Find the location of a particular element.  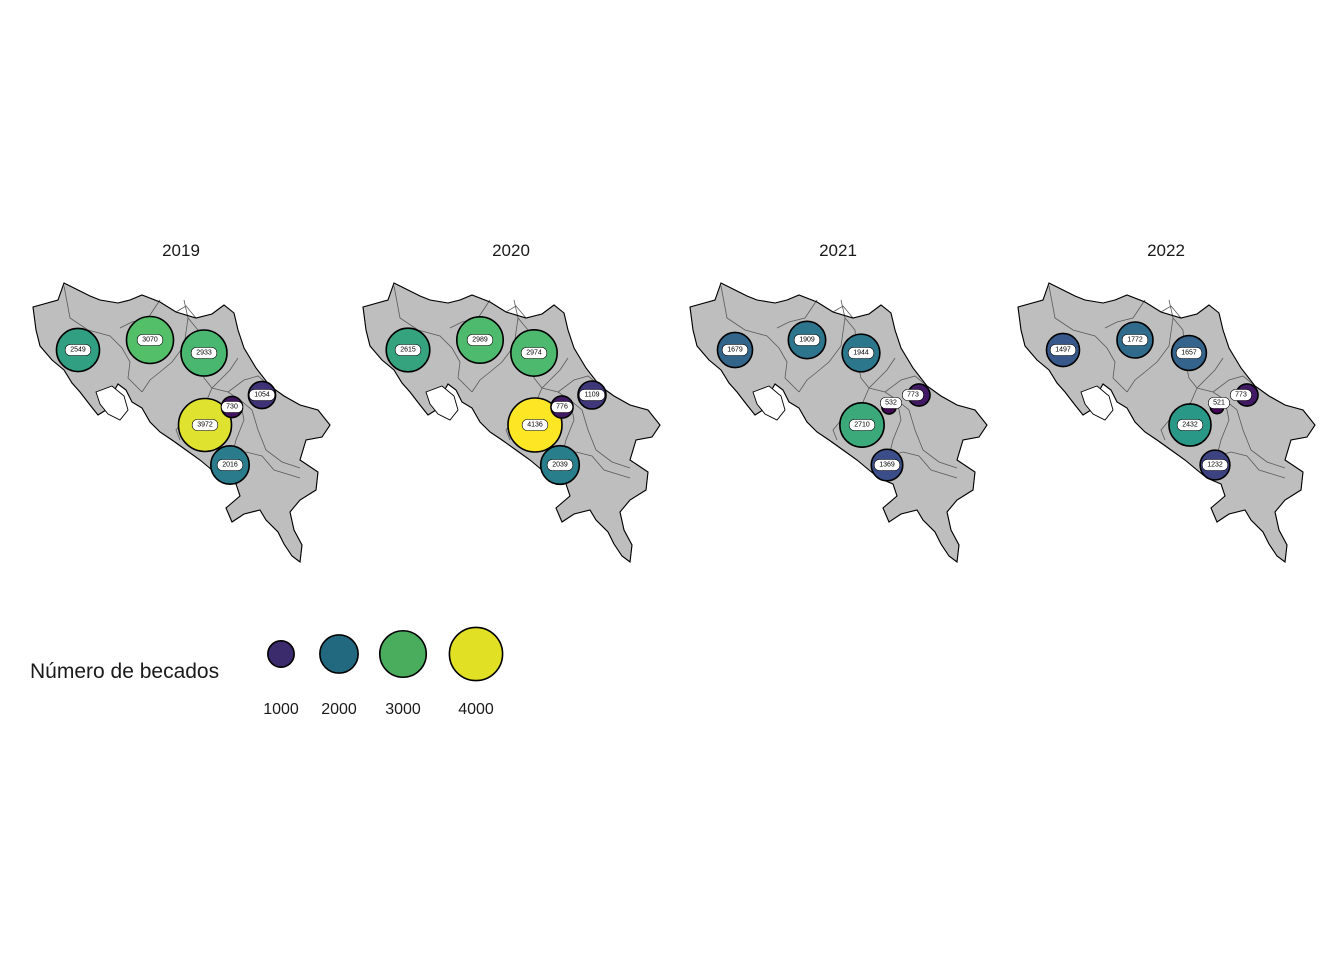

value-label: 3972 is located at coordinates (205, 425).